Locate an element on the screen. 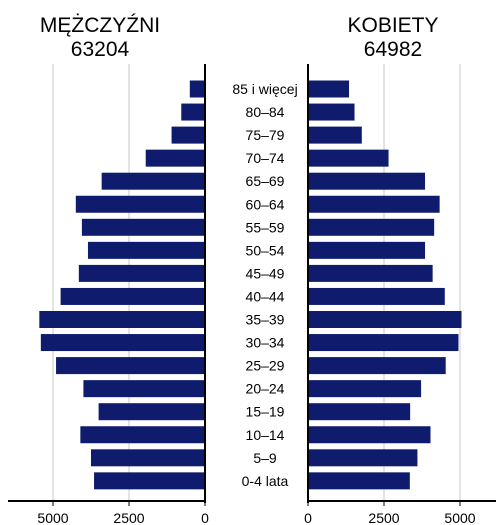  age-label-16: 5–9 is located at coordinates (265, 458).